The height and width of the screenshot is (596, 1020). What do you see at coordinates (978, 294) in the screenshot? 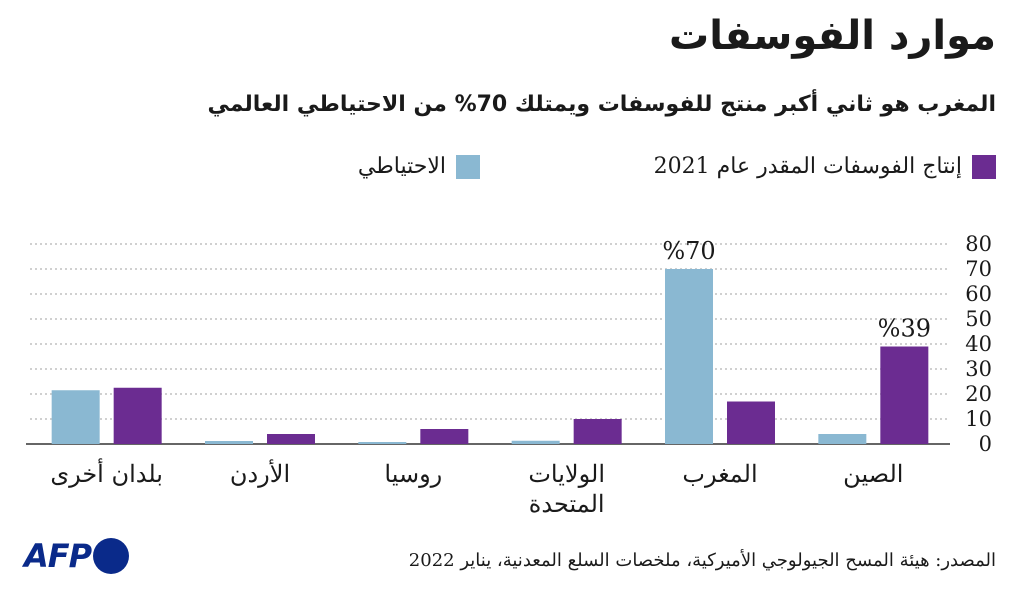
I see `y-tick-label: 60` at bounding box center [978, 294].